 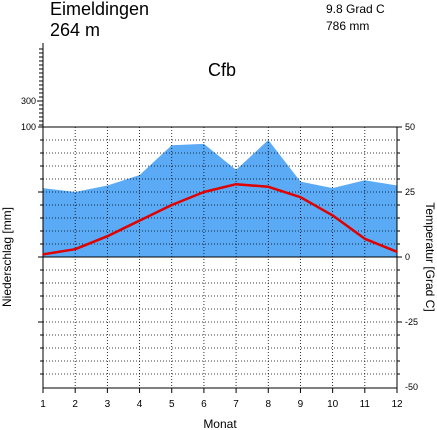 What do you see at coordinates (407, 257) in the screenshot?
I see `temp-tick-label: 0` at bounding box center [407, 257].